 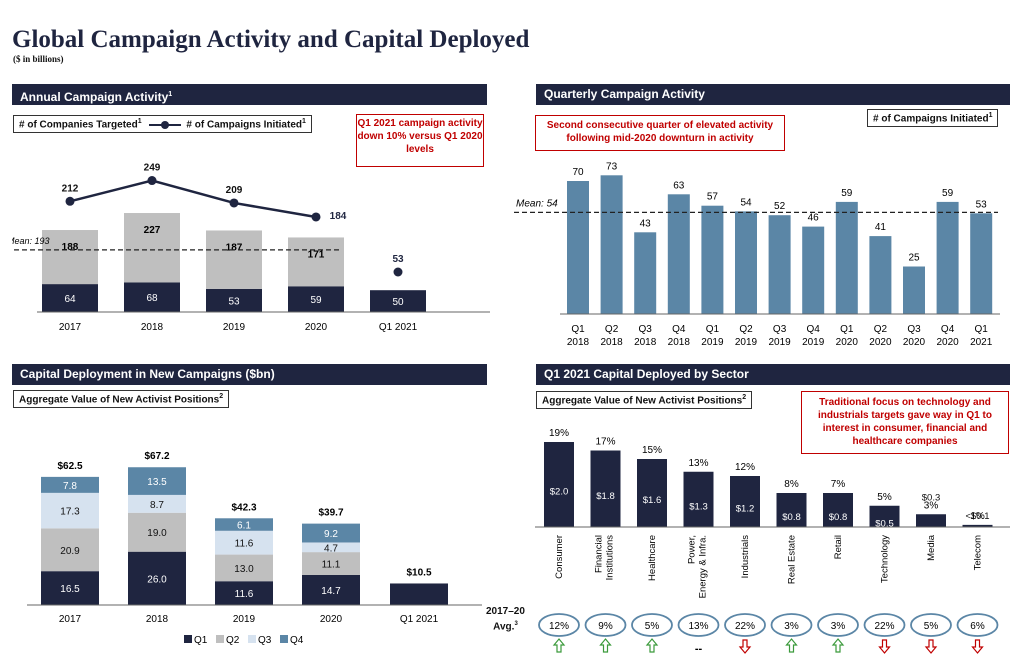 I want to click on legend-campaigns-sup: 1, so click(x=304, y=121).